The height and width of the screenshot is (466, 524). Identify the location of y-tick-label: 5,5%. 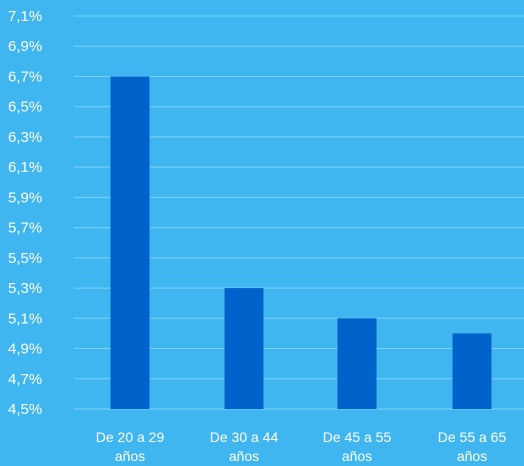
(25, 258).